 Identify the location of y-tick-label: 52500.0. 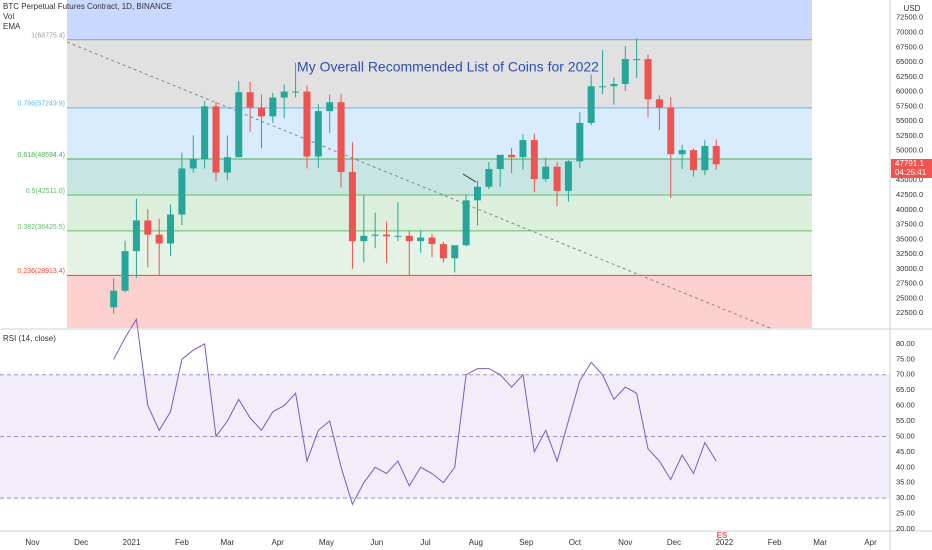
(909, 135).